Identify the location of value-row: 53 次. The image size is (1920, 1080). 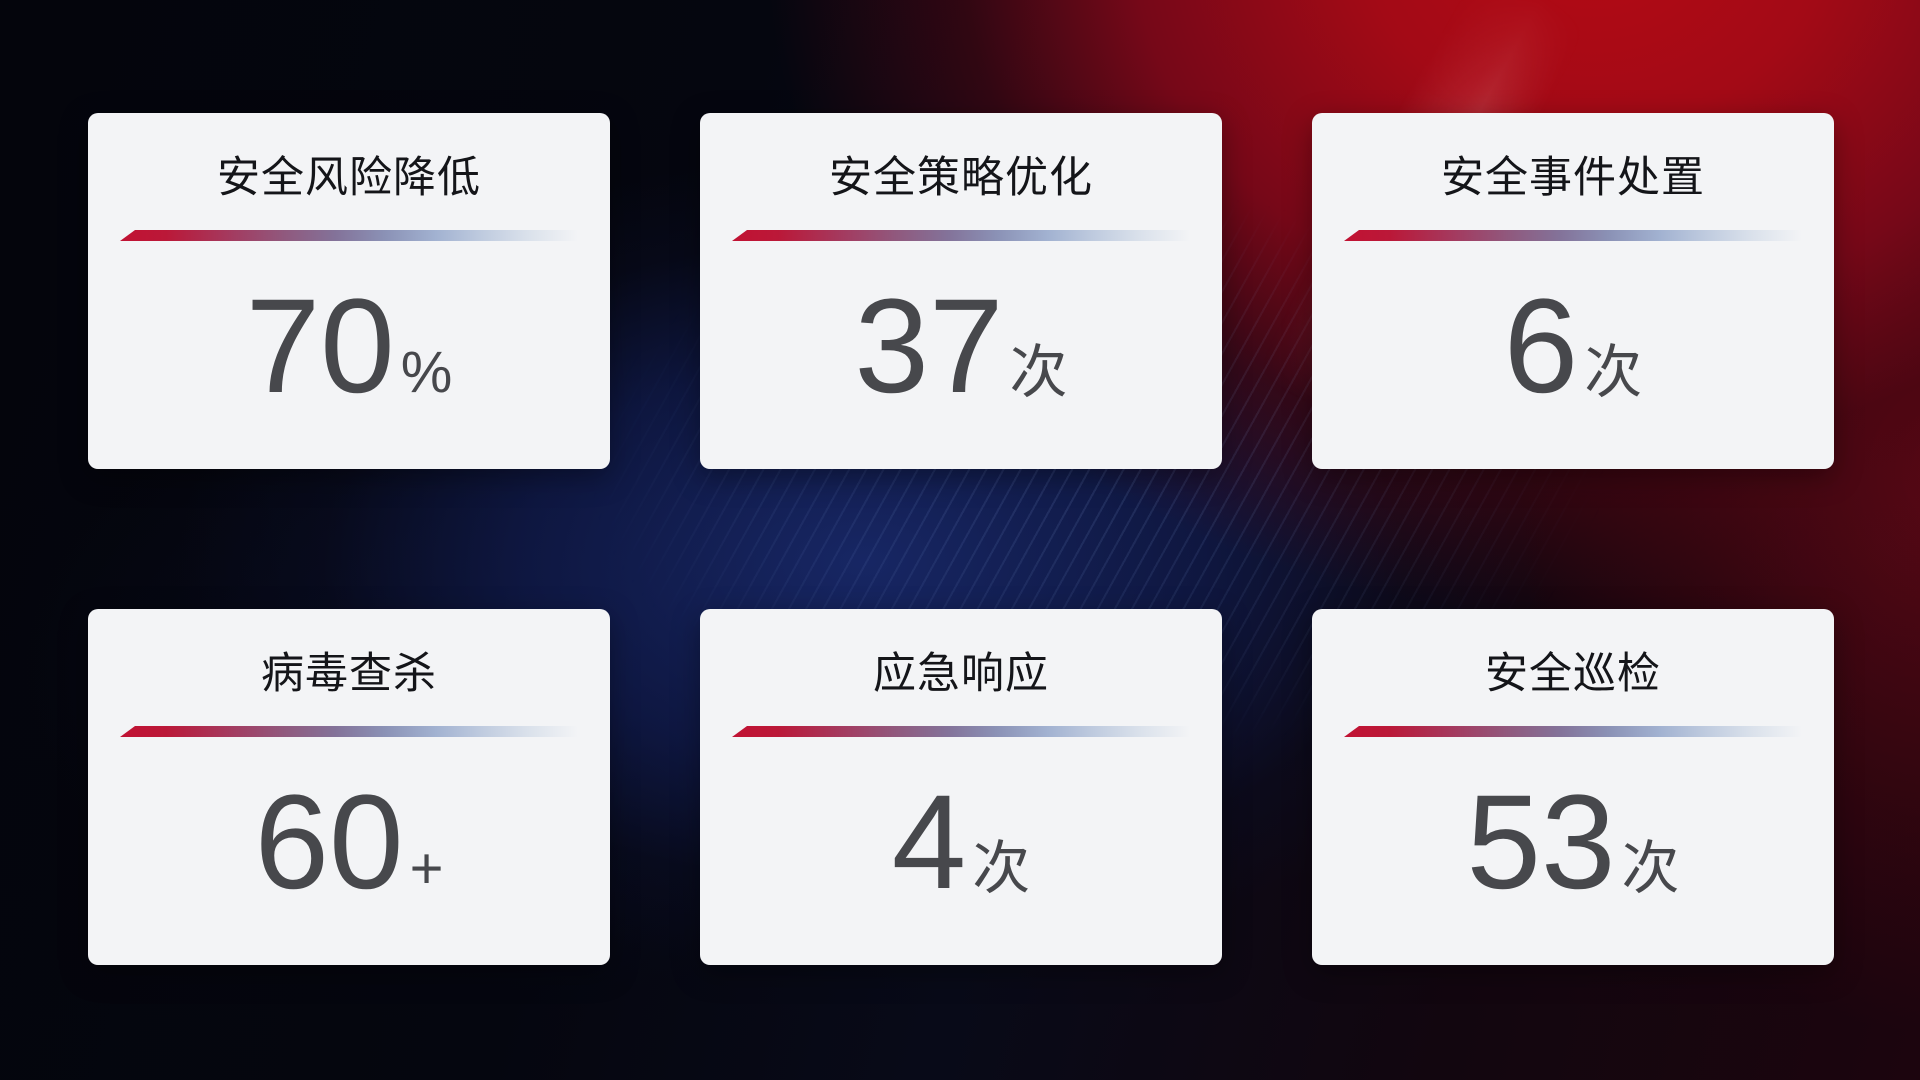
(1572, 843).